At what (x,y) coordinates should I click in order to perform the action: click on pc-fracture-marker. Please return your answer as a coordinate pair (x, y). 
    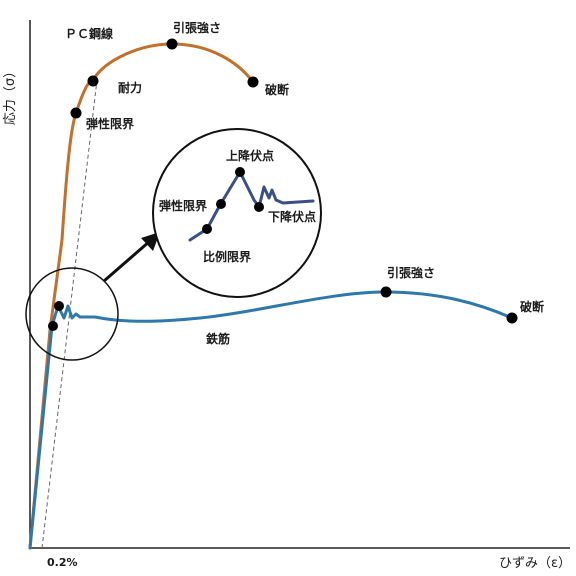
    Looking at the image, I should click on (253, 82).